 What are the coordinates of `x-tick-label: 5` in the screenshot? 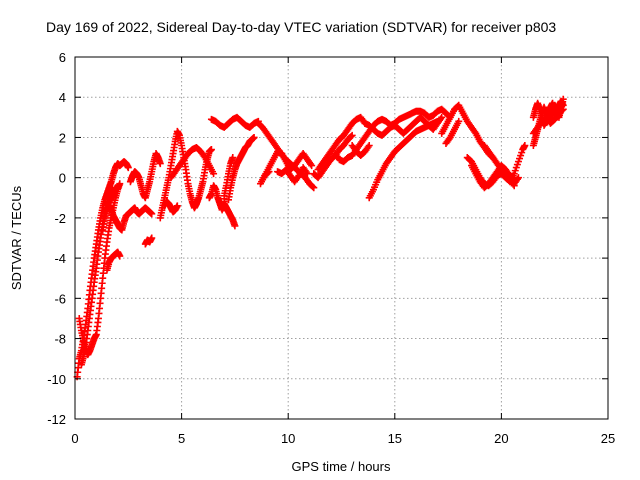 It's located at (181, 438).